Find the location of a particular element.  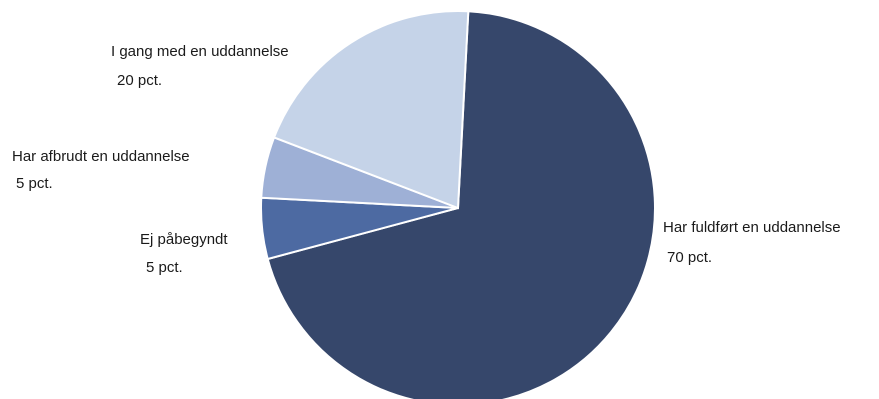

slice-value-fuldfoert: 70 pct. is located at coordinates (689, 257).